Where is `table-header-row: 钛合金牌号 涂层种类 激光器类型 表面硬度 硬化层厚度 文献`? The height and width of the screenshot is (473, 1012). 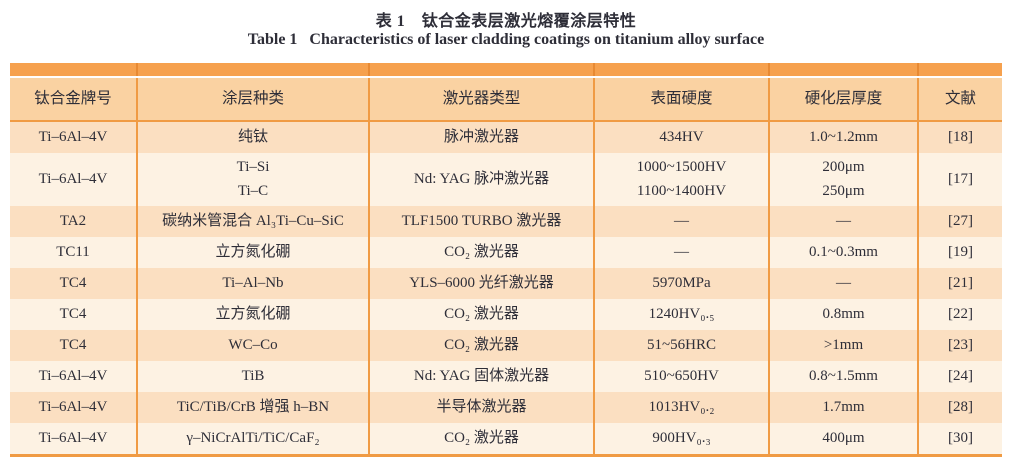
table-header-row: 钛合金牌号 涂层种类 激光器类型 表面硬度 硬化层厚度 文献 is located at coordinates (506, 100).